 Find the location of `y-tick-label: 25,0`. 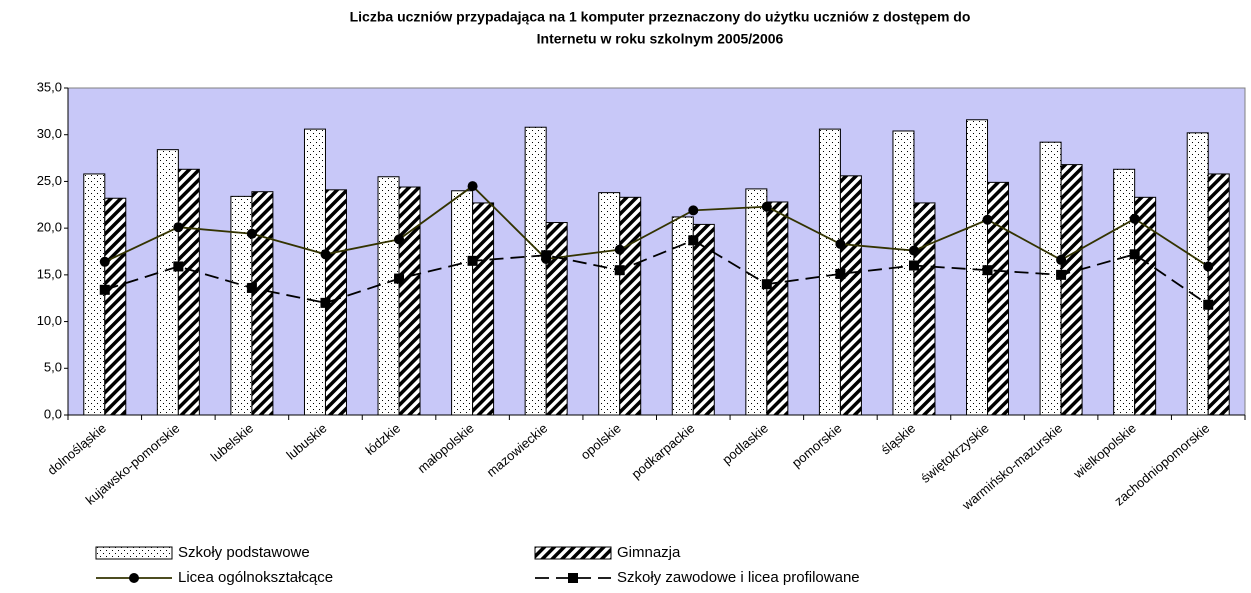

y-tick-label: 25,0 is located at coordinates (49, 180).